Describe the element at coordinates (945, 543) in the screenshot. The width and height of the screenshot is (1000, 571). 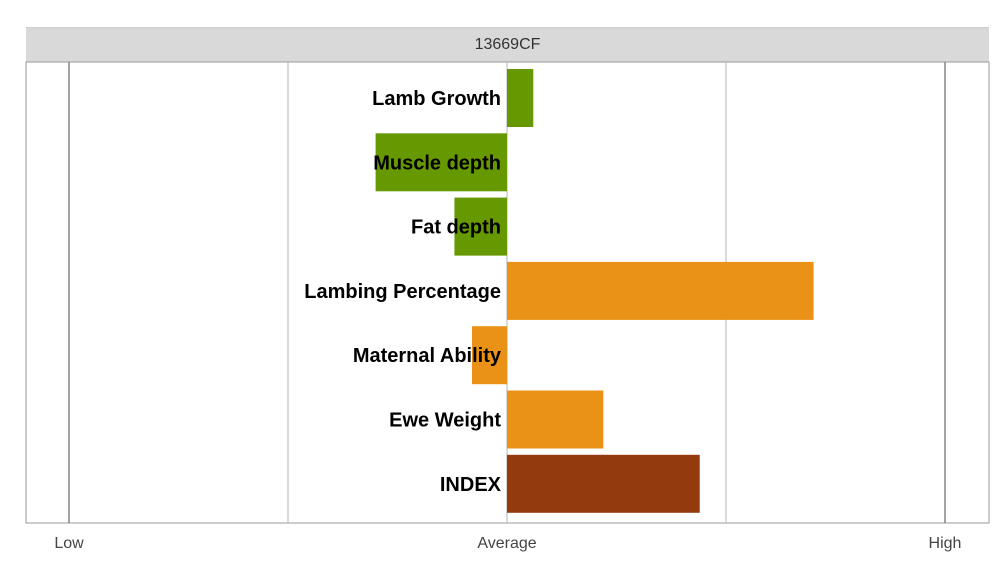
I see `x-tick-label-2: High` at that location.